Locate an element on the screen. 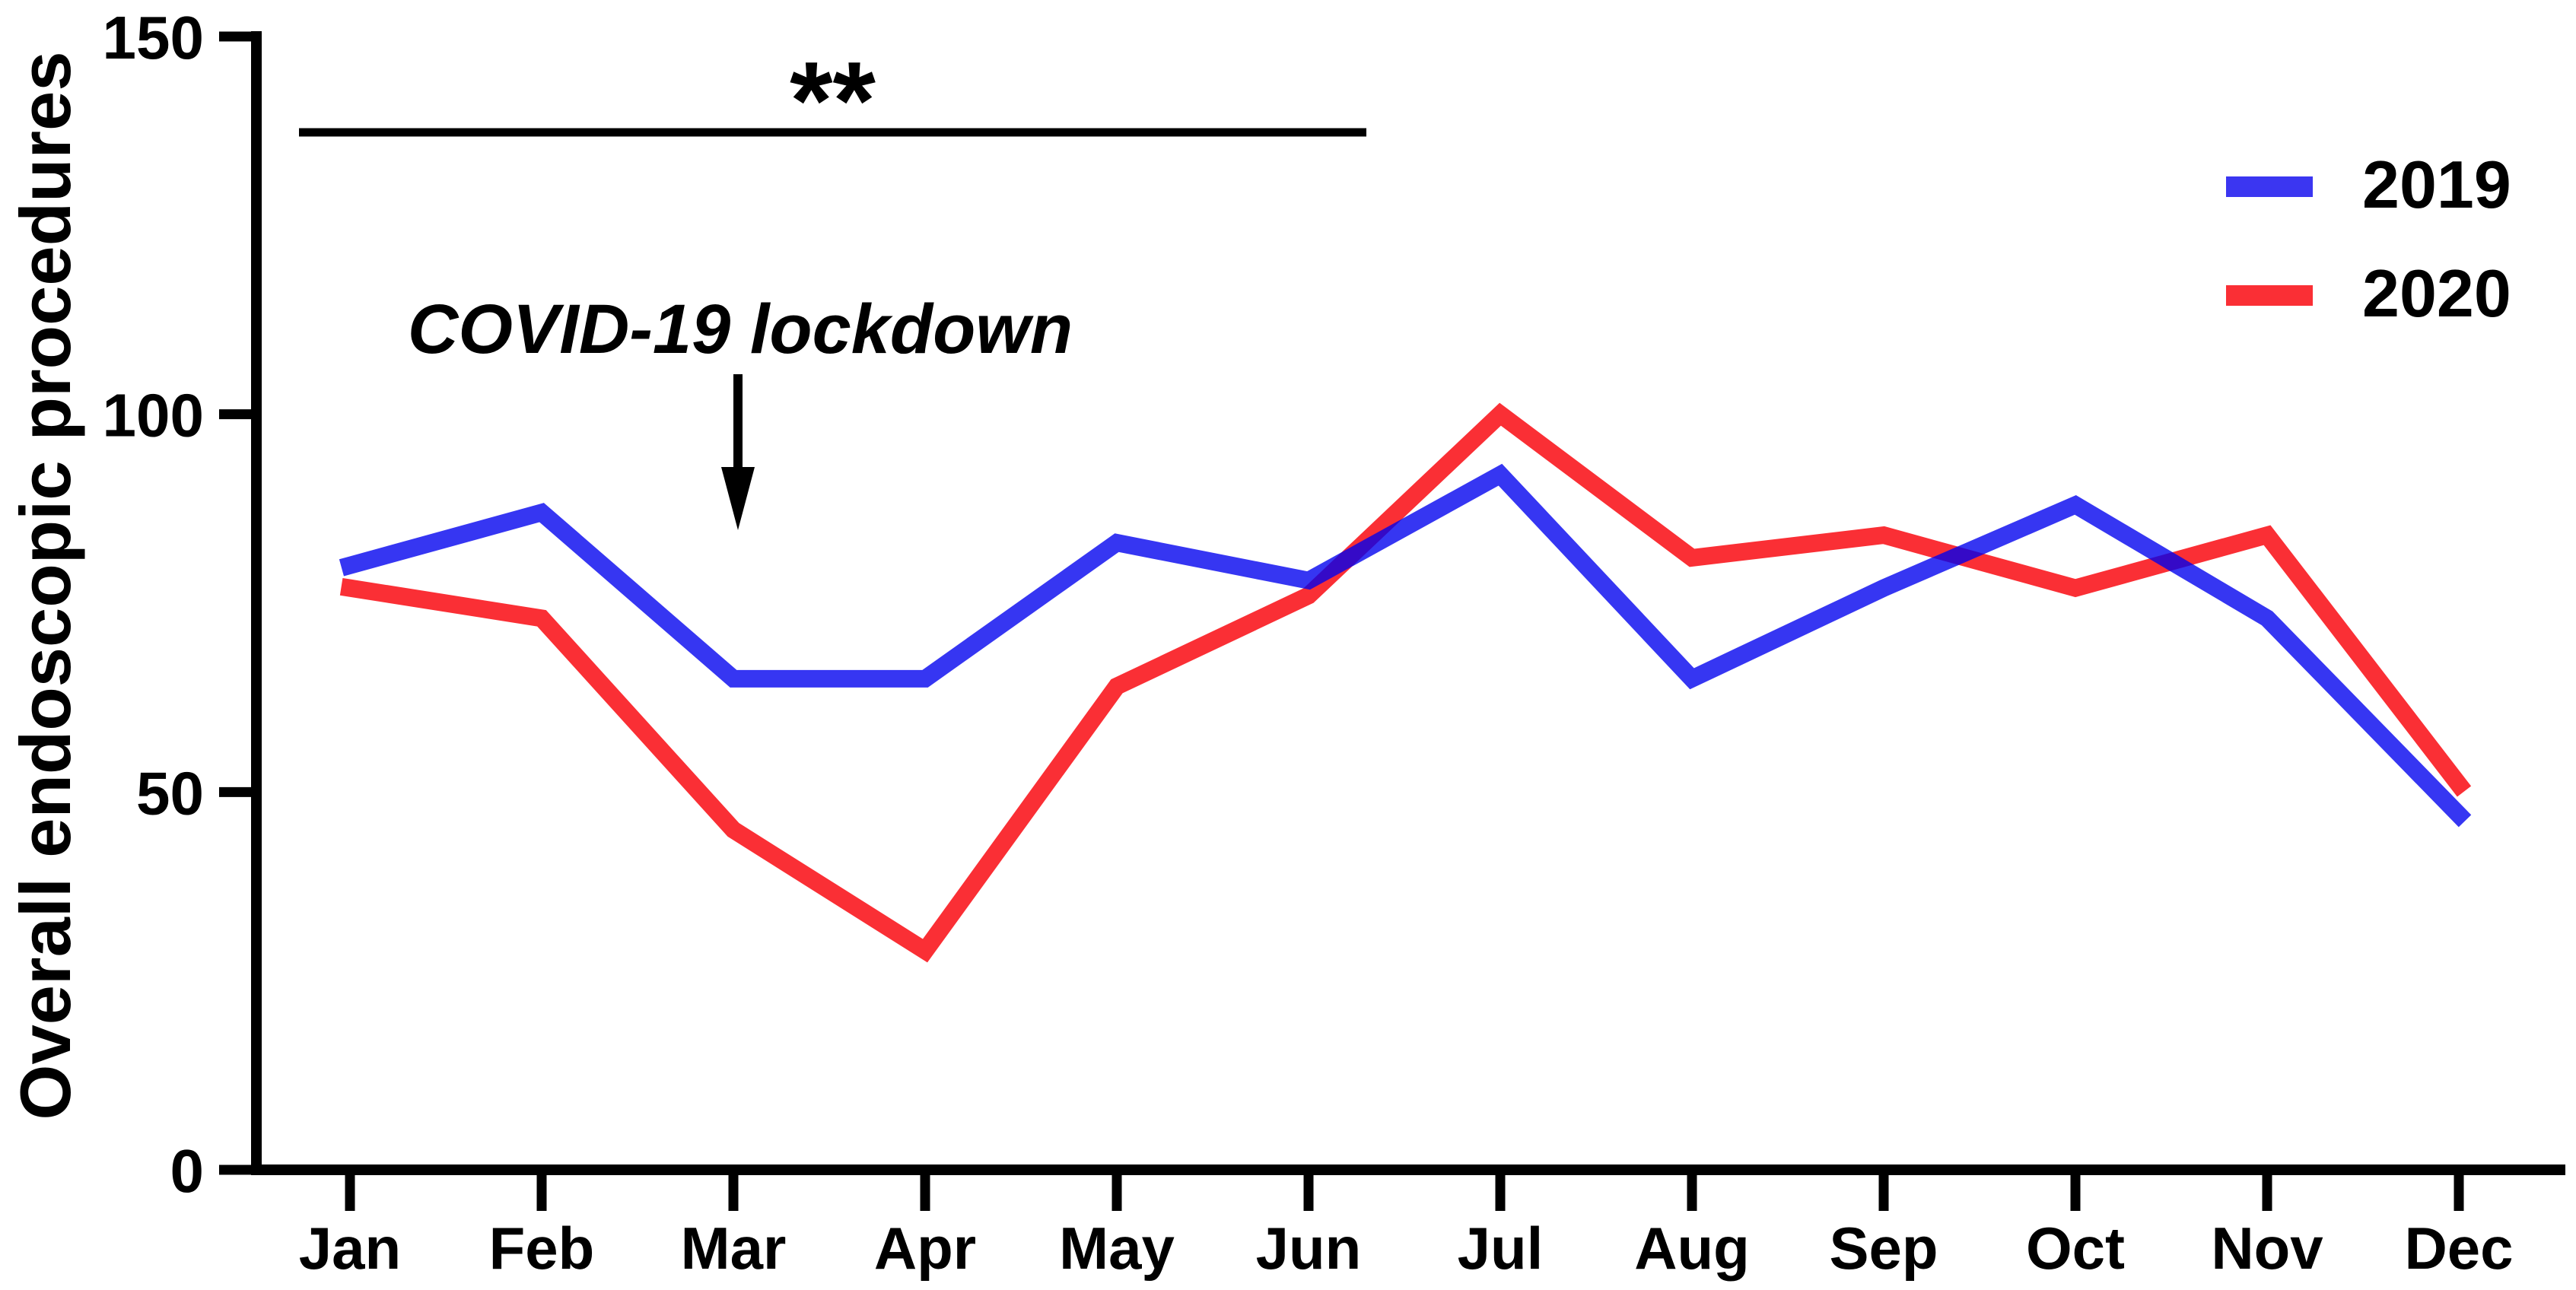 The width and height of the screenshot is (2576, 1290). y-axis-title: Overall endoscopic procedures is located at coordinates (45, 585).